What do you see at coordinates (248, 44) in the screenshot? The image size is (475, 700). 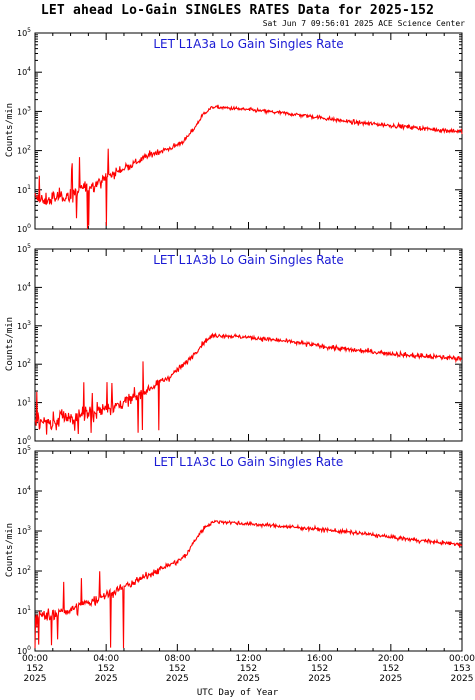 I see `panel-title: LET L1A3a Lo Gain Singles Rate` at bounding box center [248, 44].